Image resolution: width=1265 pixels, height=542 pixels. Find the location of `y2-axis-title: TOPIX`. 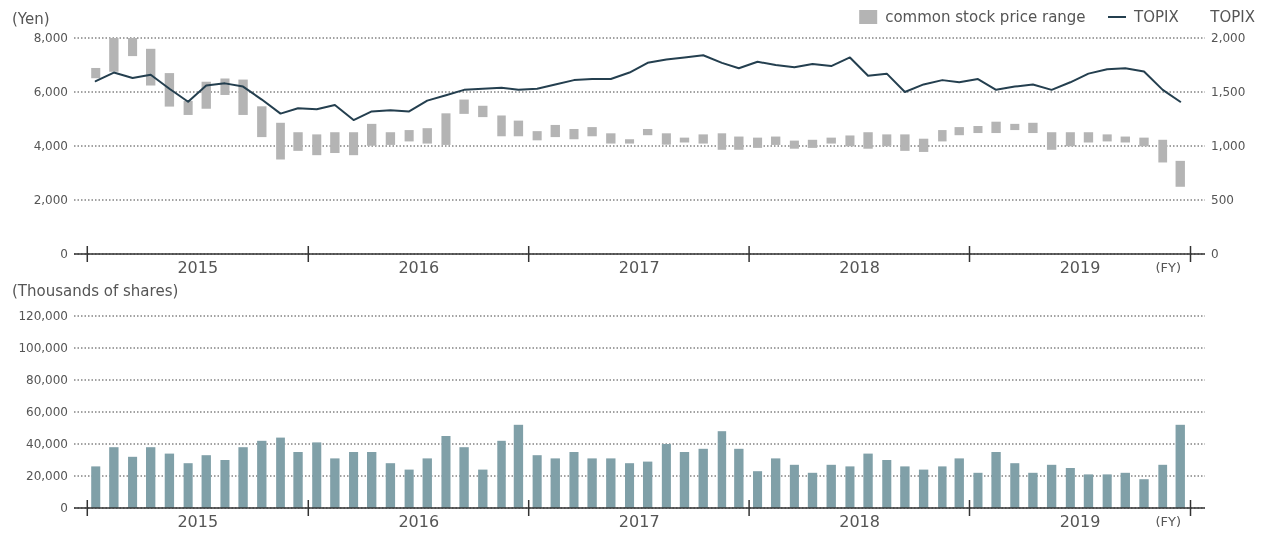

y2-axis-title: TOPIX is located at coordinates (1232, 17).